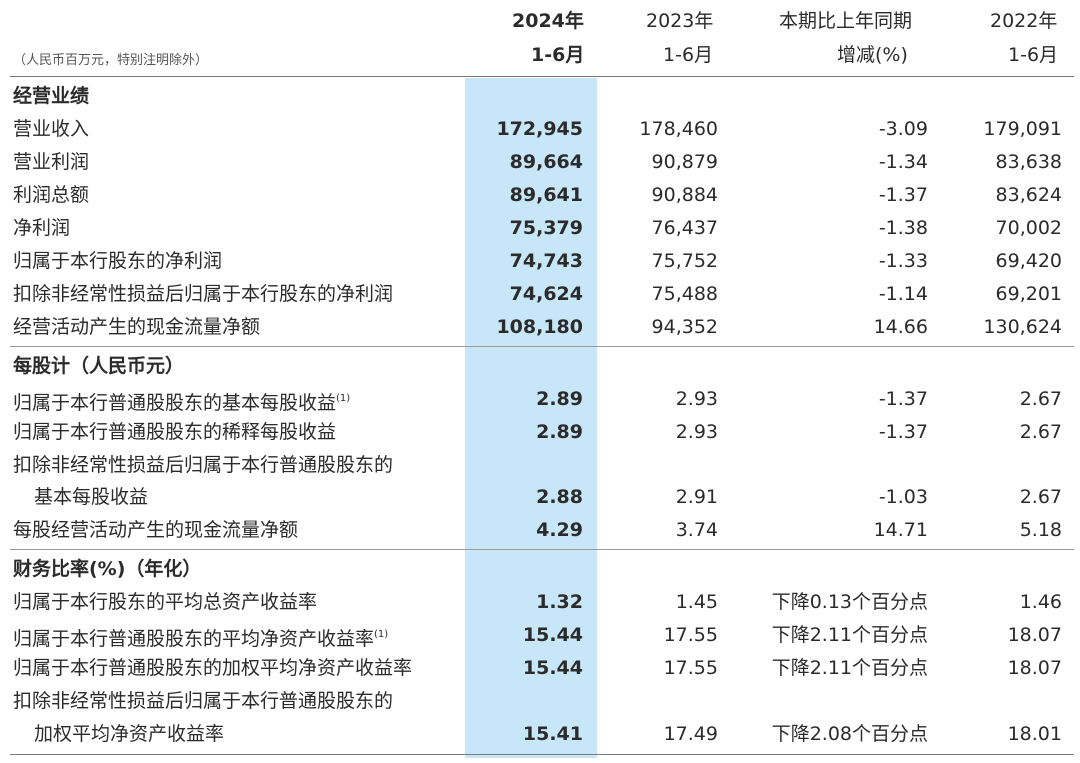 The image size is (1080, 763). I want to click on value-2022: 69,420, so click(1028, 261).